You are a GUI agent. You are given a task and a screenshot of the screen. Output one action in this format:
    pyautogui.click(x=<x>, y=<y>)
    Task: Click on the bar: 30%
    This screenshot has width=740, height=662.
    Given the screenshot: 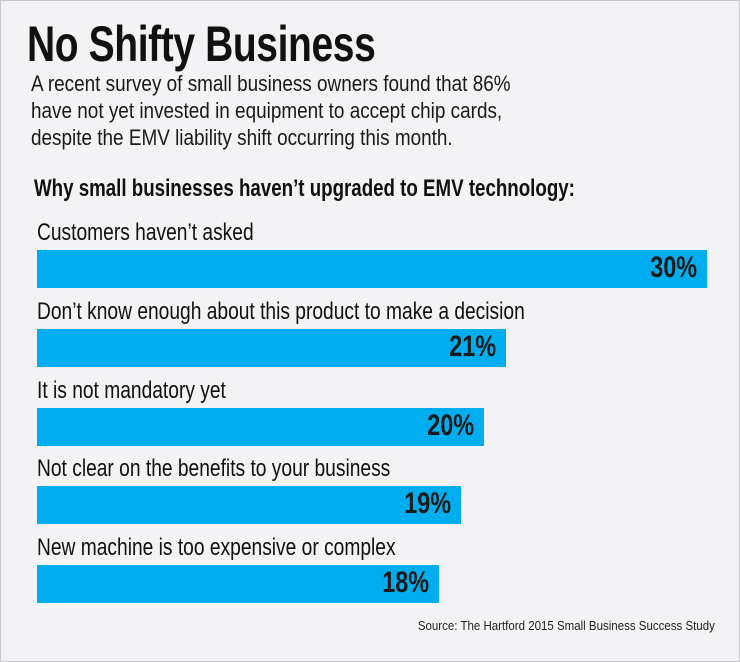 What is the action you would take?
    pyautogui.click(x=372, y=269)
    